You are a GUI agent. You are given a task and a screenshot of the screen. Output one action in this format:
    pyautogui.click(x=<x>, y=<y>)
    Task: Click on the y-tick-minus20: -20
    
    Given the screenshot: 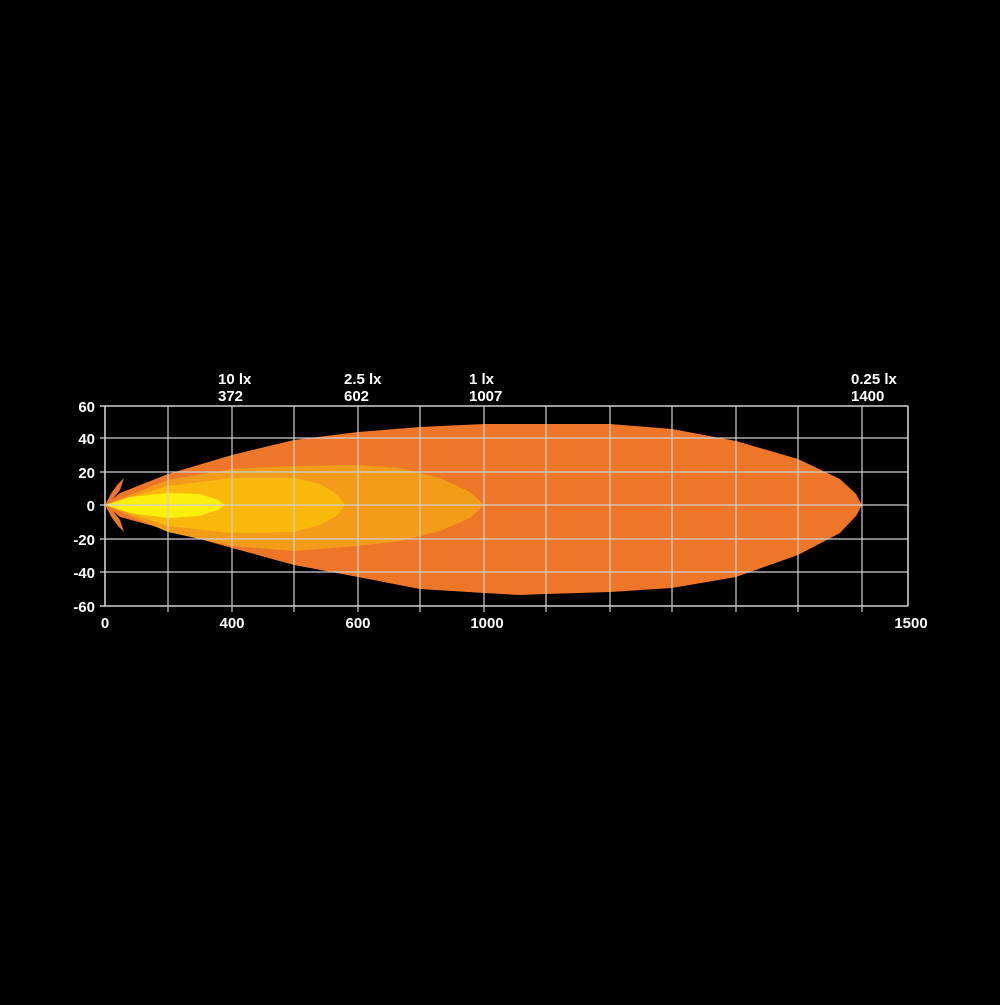 What is the action you would take?
    pyautogui.click(x=84, y=540)
    